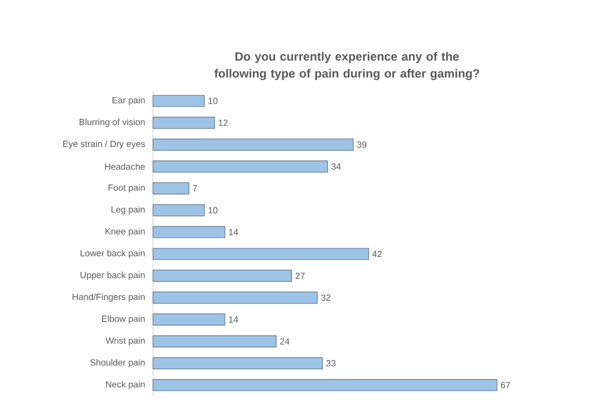 The image size is (590, 410). Describe the element at coordinates (112, 254) in the screenshot. I see `y-tick-label: Lower back pain` at that location.